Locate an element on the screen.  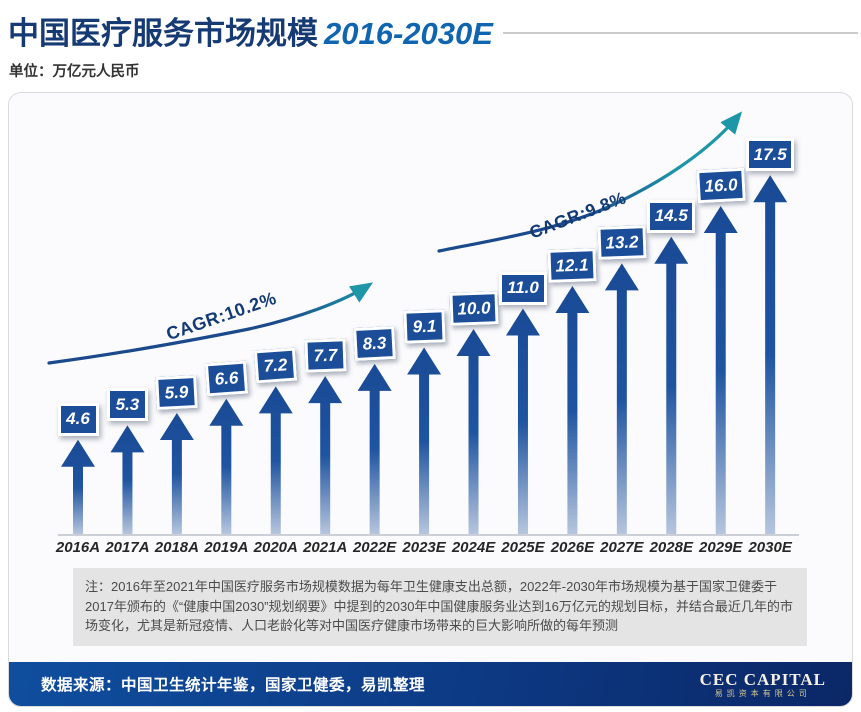
axis-label: 2024E is located at coordinates (473, 547).